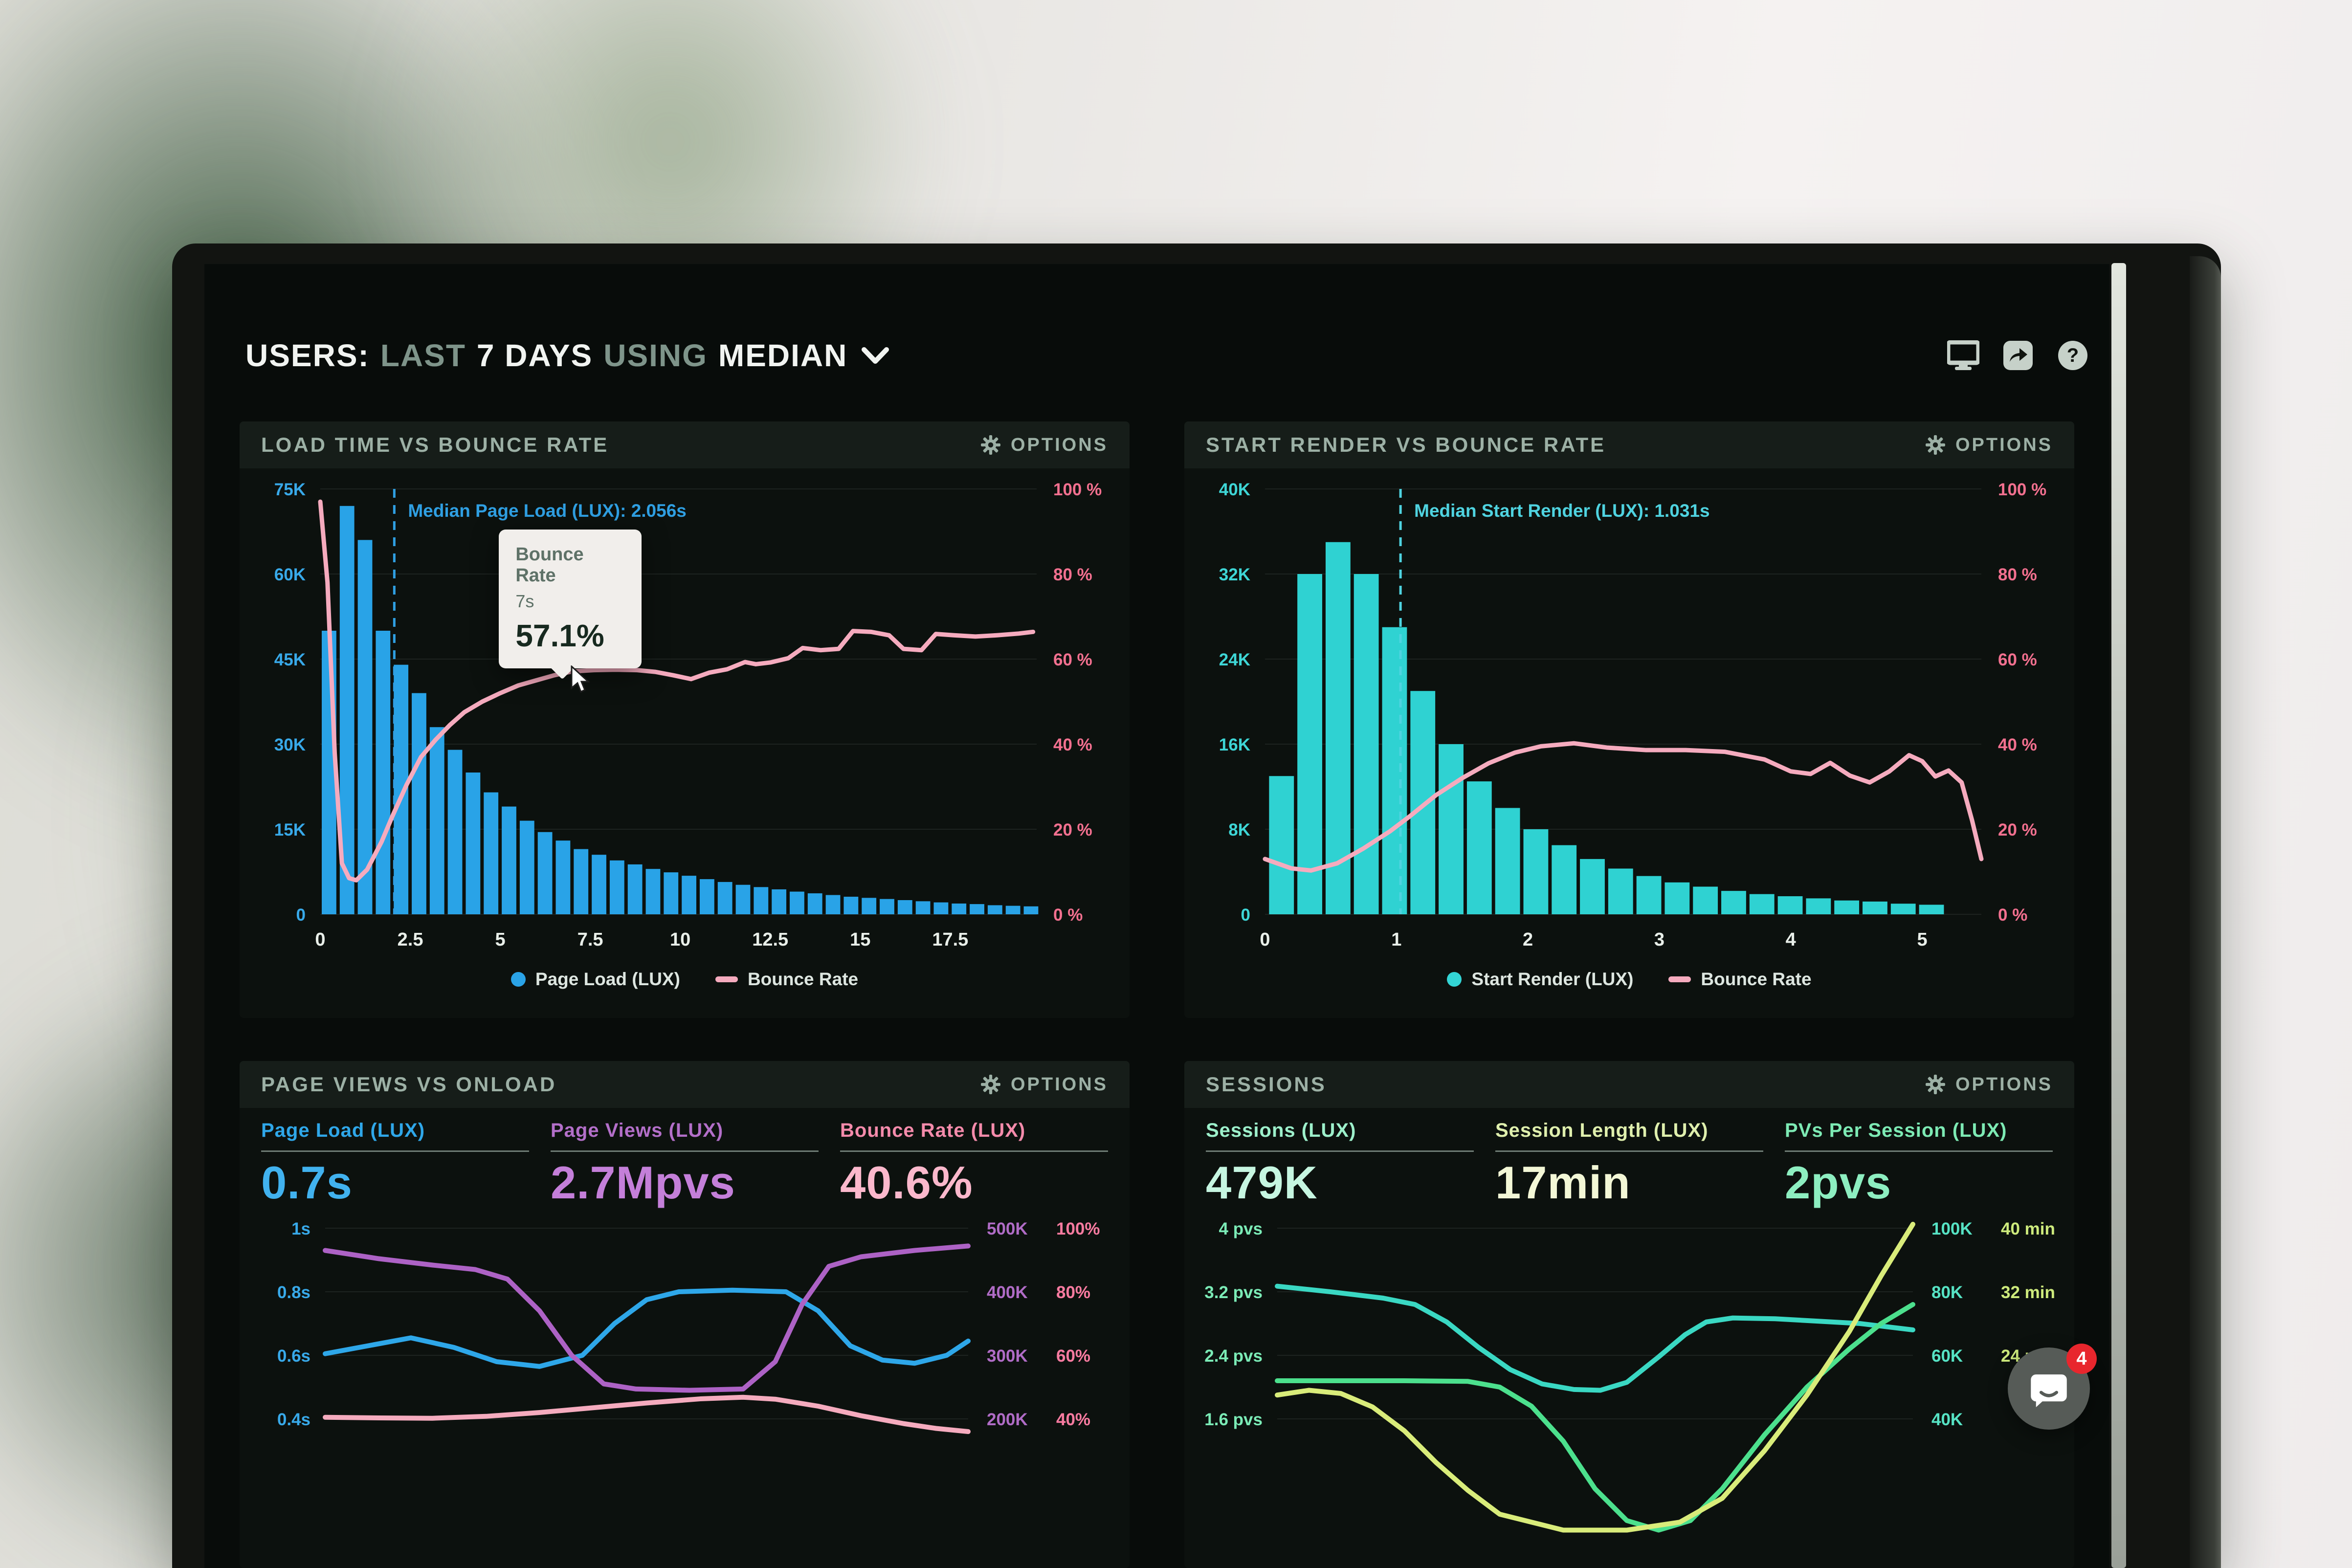 Image resolution: width=2352 pixels, height=1568 pixels. I want to click on mouse-cursor, so click(581, 679).